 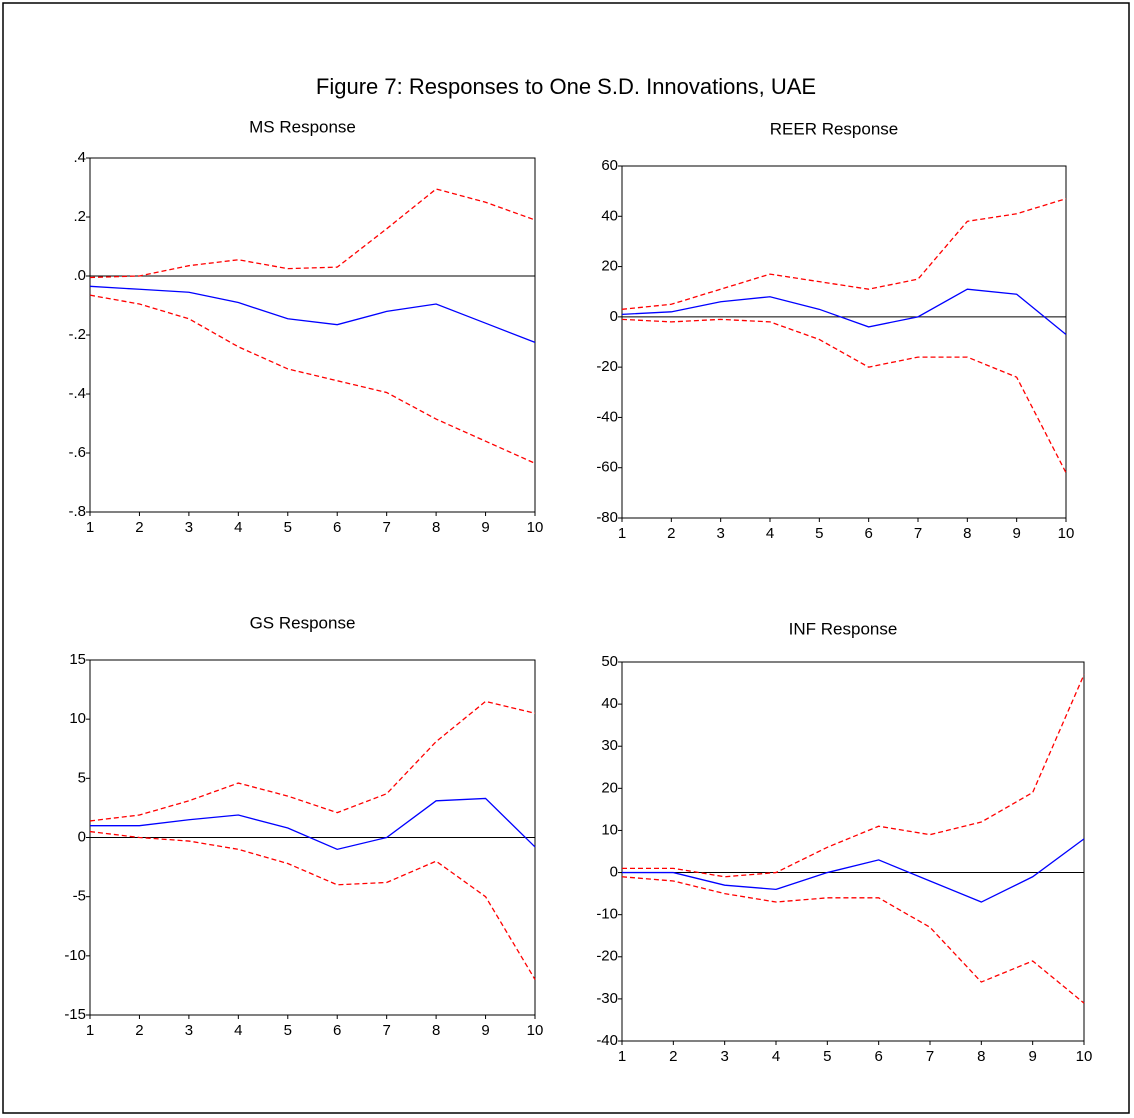 What do you see at coordinates (77, 452) in the screenshot?
I see `y-tick-label: -.6` at bounding box center [77, 452].